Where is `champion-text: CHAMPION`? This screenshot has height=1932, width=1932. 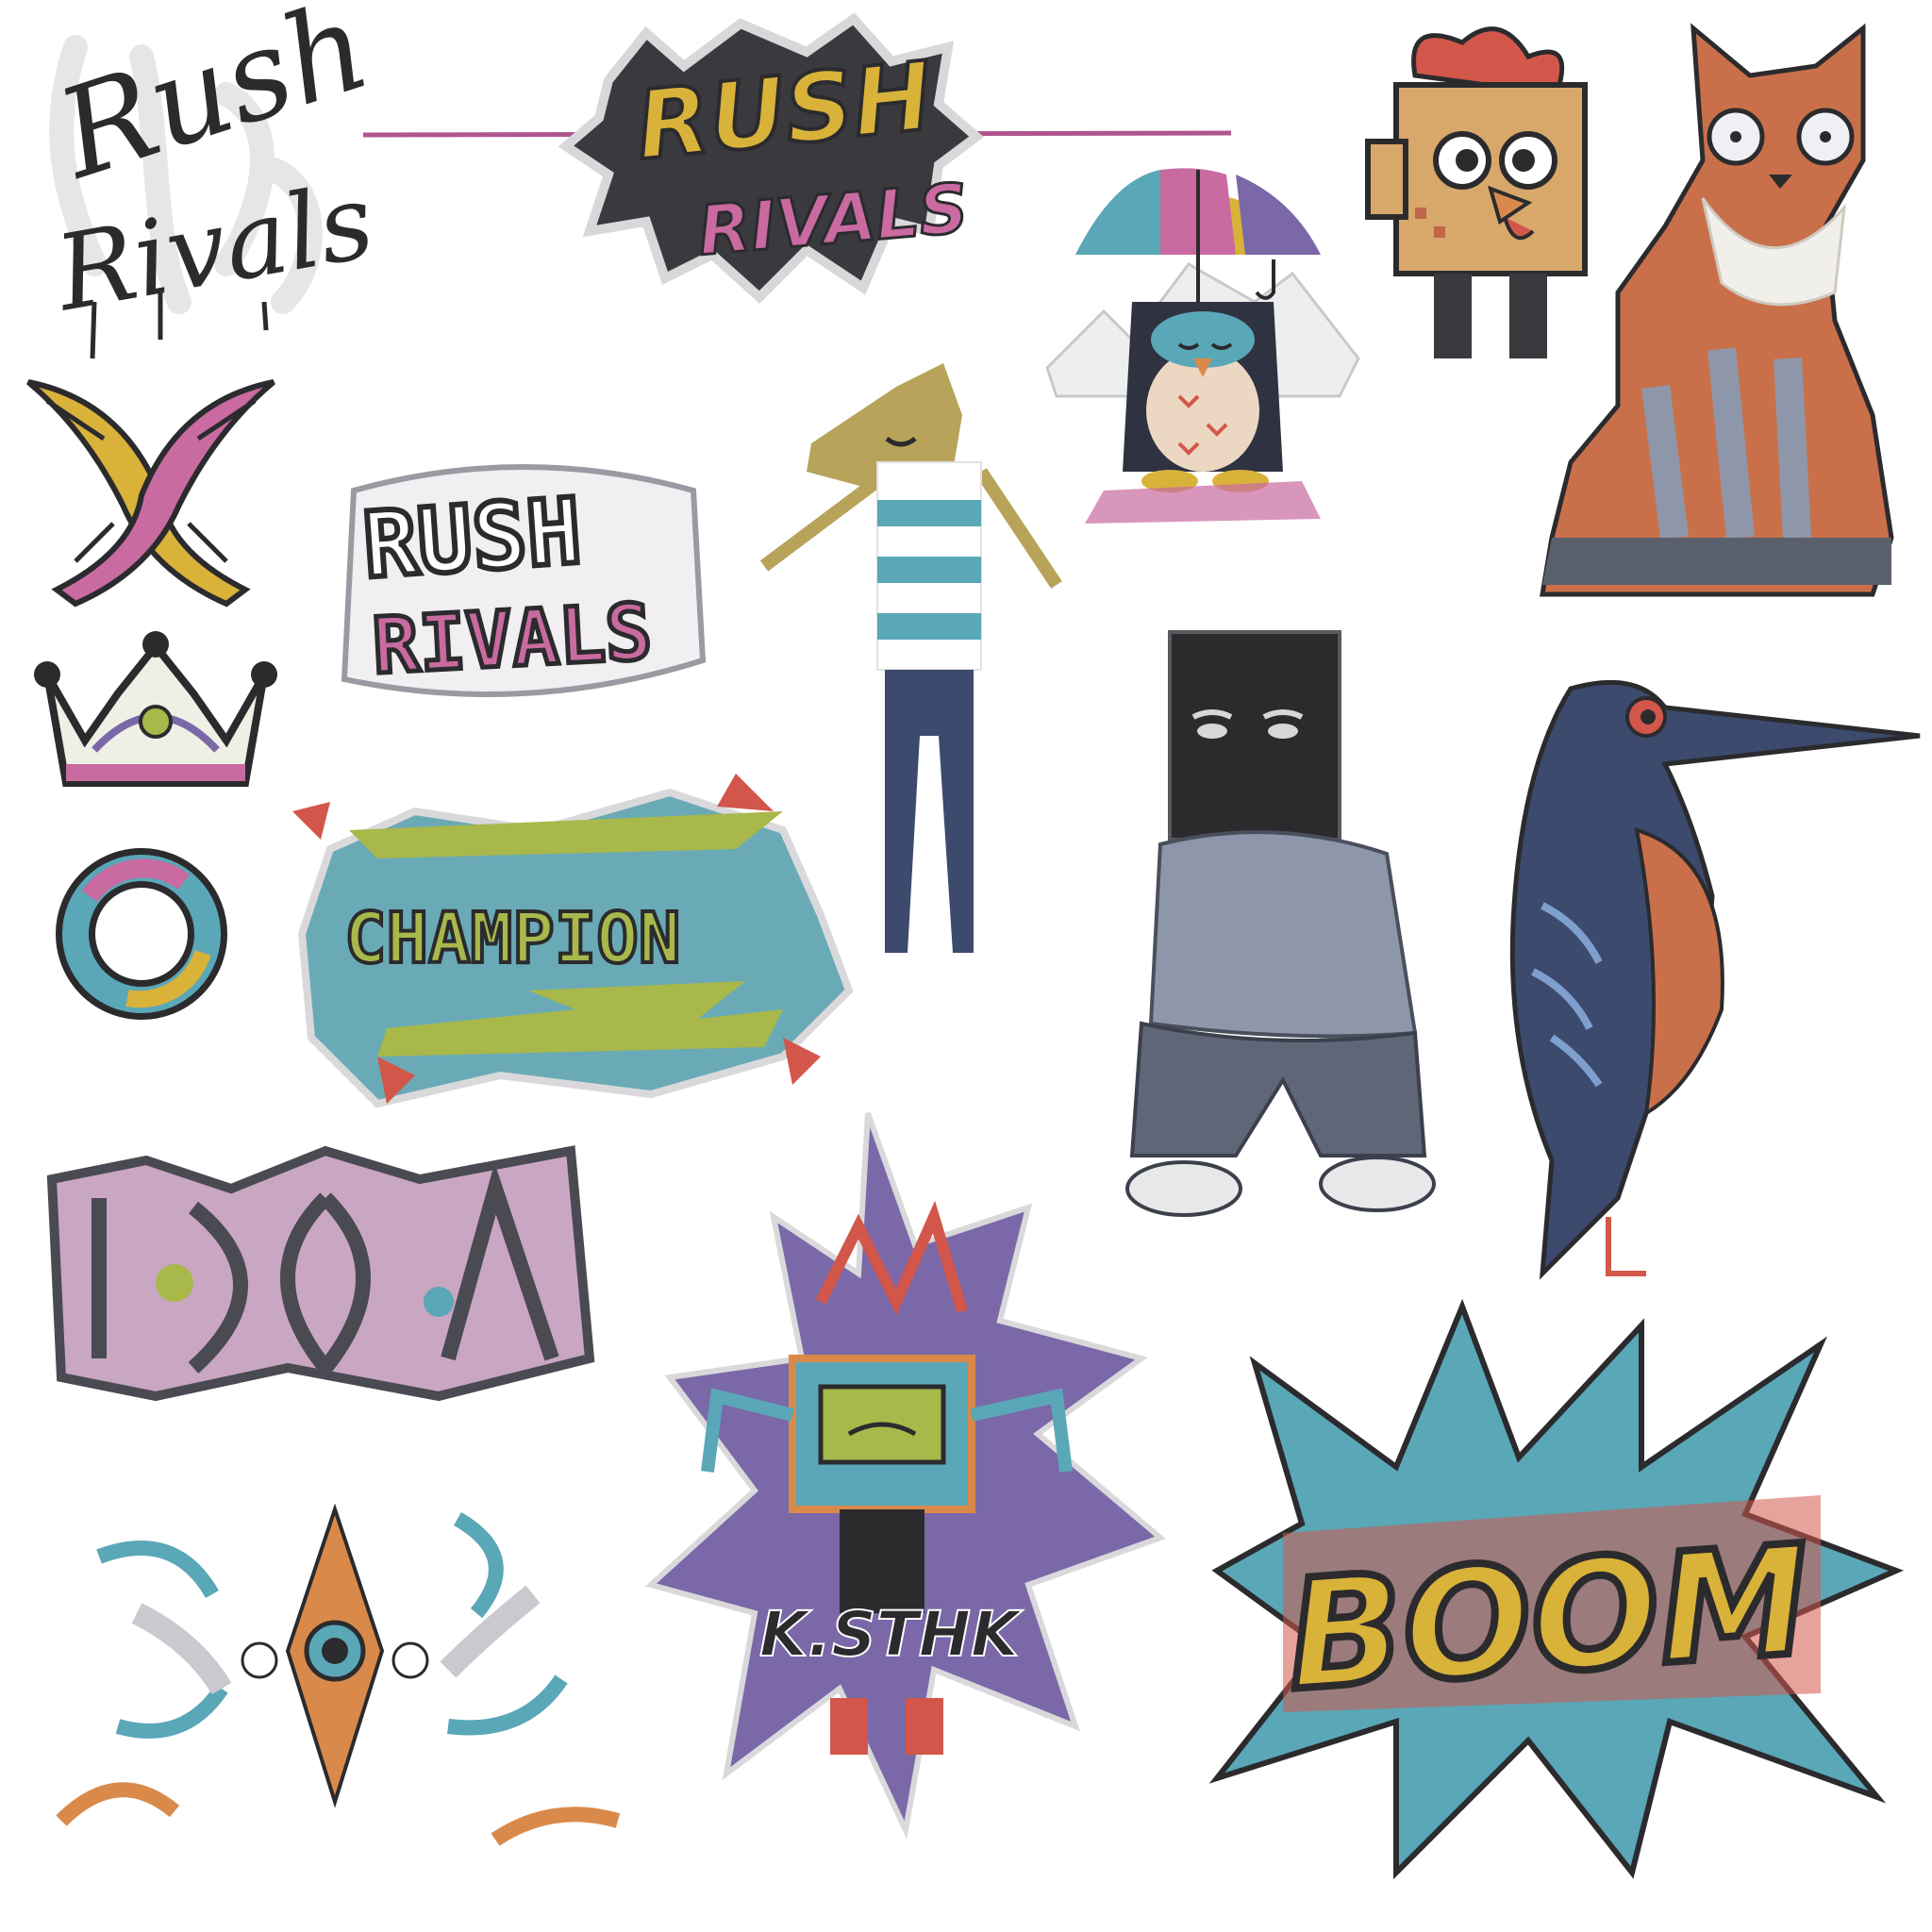 champion-text: CHAMPION is located at coordinates (512, 938).